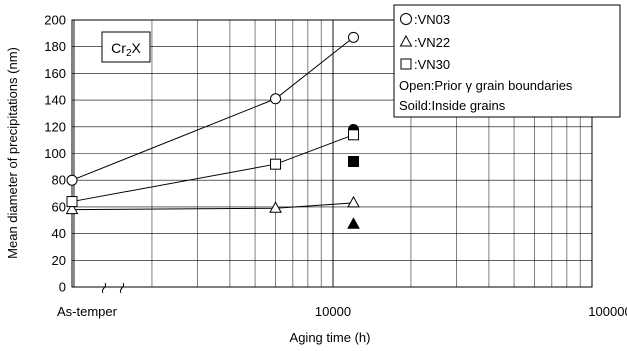 This screenshot has width=627, height=351. What do you see at coordinates (342, 300) in the screenshot?
I see `x-tick-labels: As-temper 10000 100000` at bounding box center [342, 300].